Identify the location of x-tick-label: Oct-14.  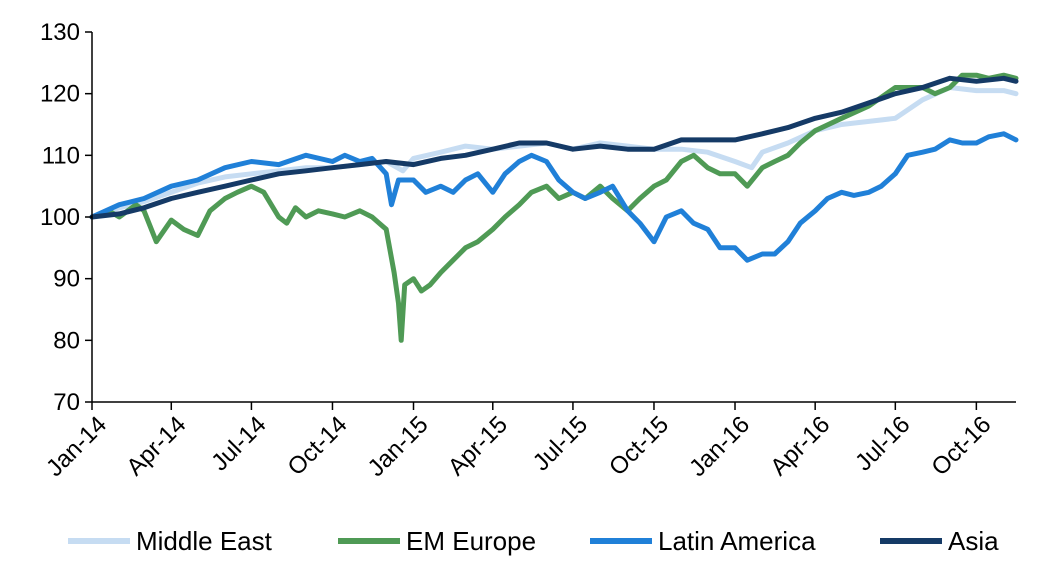
(318, 446).